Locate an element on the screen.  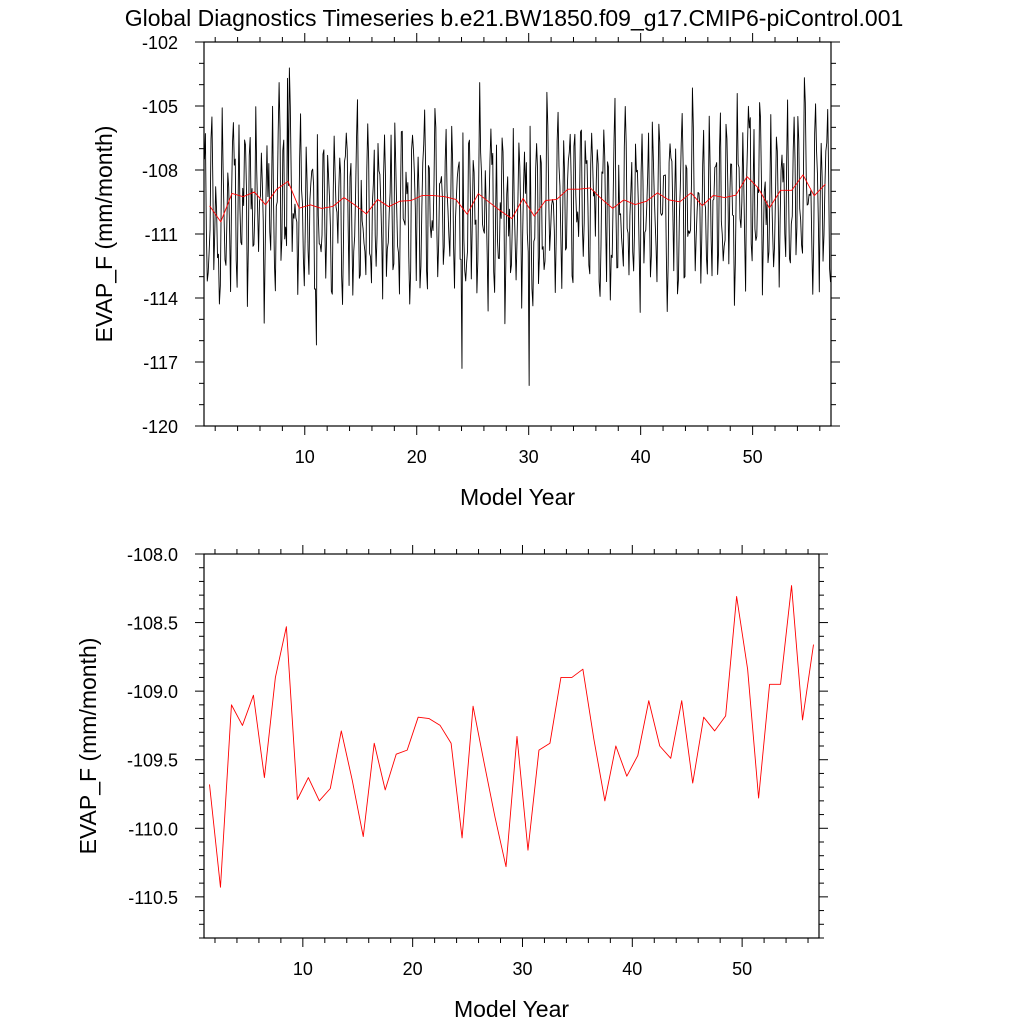
y-tick-label: -105 is located at coordinates (160, 107).